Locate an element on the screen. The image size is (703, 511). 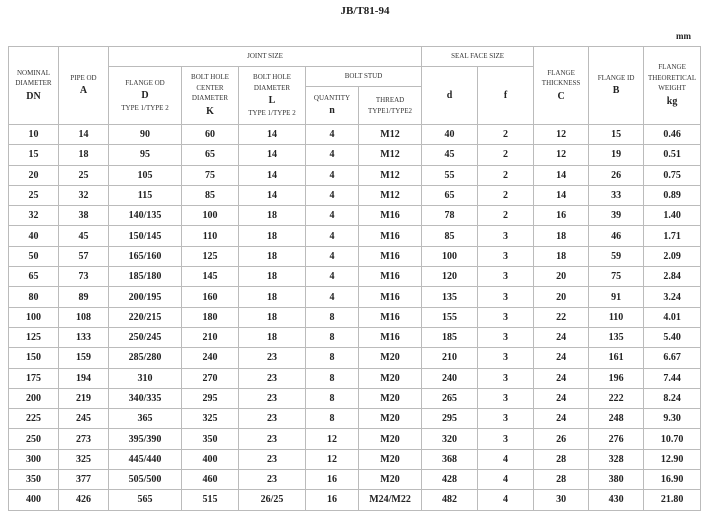
table-cell: 85 is located at coordinates (210, 195).